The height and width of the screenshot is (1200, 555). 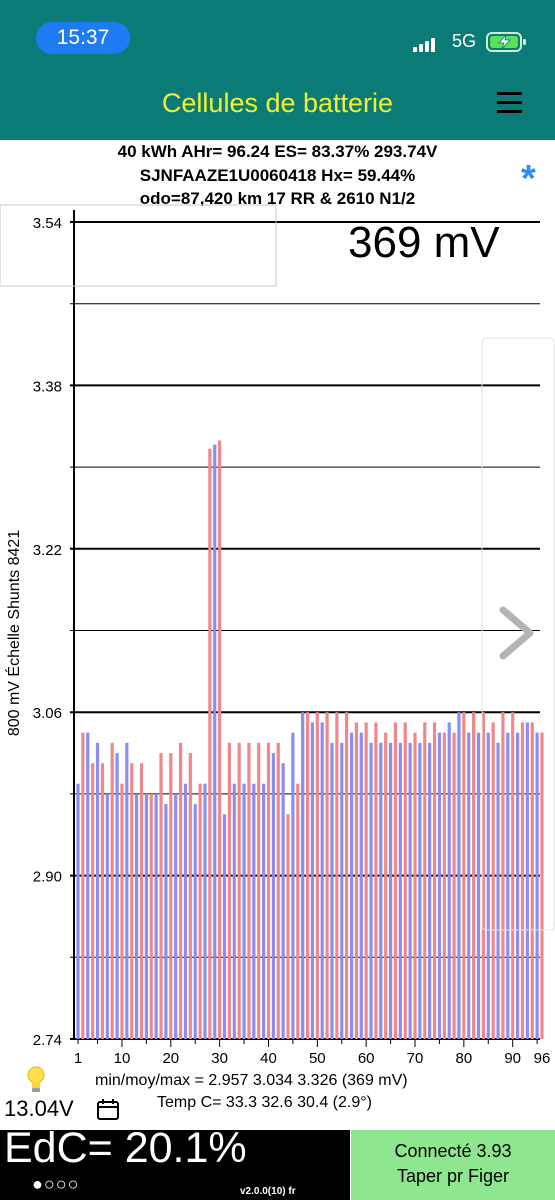 I want to click on odometer-info: odo=87,420 km 17 RR & 2610 N1/2, so click(x=277, y=197).